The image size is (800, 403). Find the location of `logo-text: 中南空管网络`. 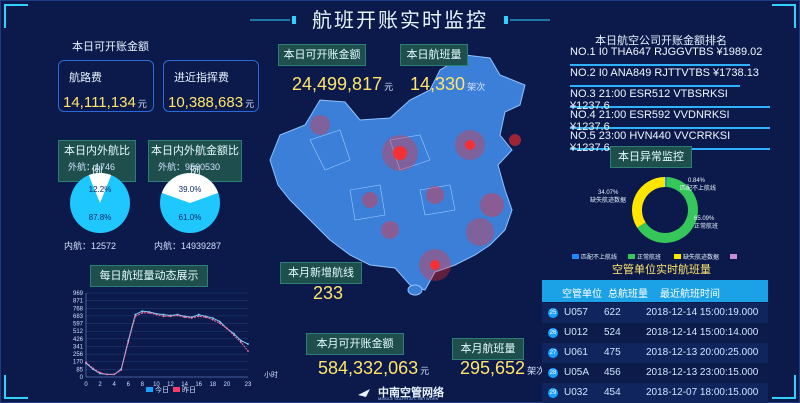

logo-text: 中南空管网络 is located at coordinates (411, 393).